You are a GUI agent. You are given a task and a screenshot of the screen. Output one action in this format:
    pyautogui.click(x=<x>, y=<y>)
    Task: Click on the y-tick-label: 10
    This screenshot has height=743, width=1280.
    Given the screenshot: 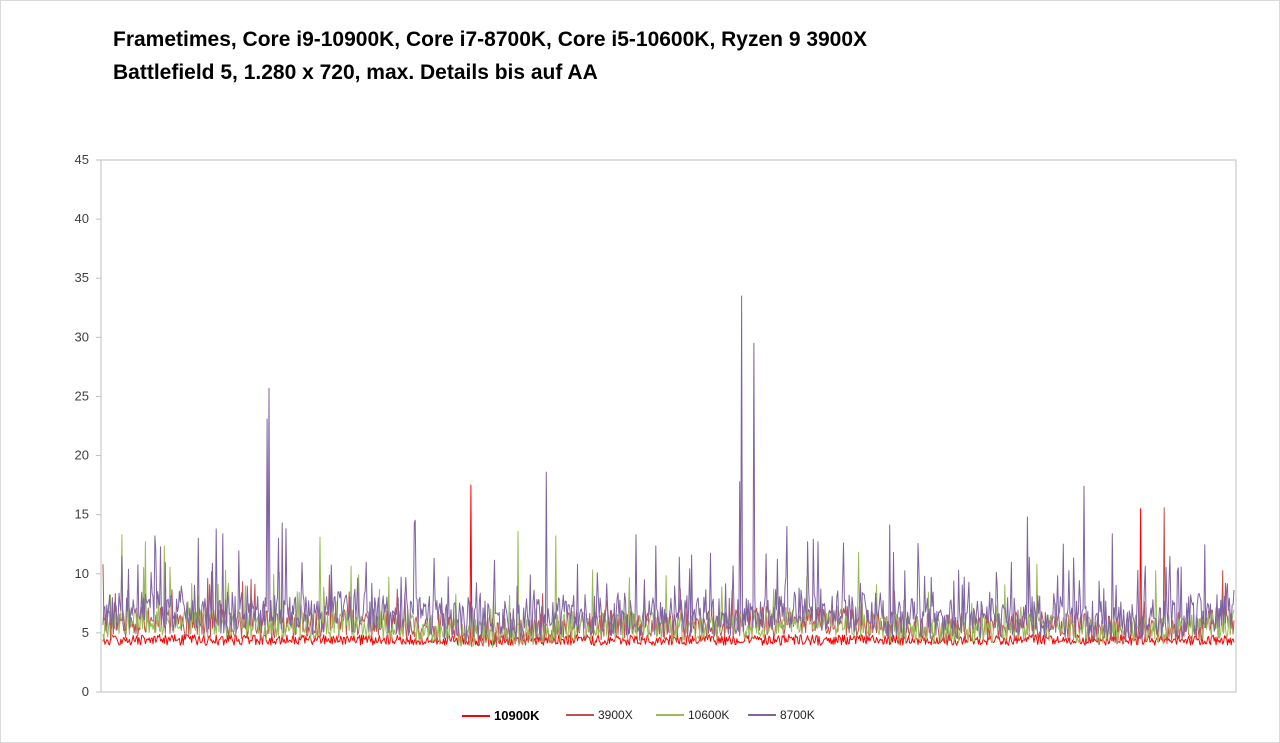 What is the action you would take?
    pyautogui.click(x=82, y=573)
    